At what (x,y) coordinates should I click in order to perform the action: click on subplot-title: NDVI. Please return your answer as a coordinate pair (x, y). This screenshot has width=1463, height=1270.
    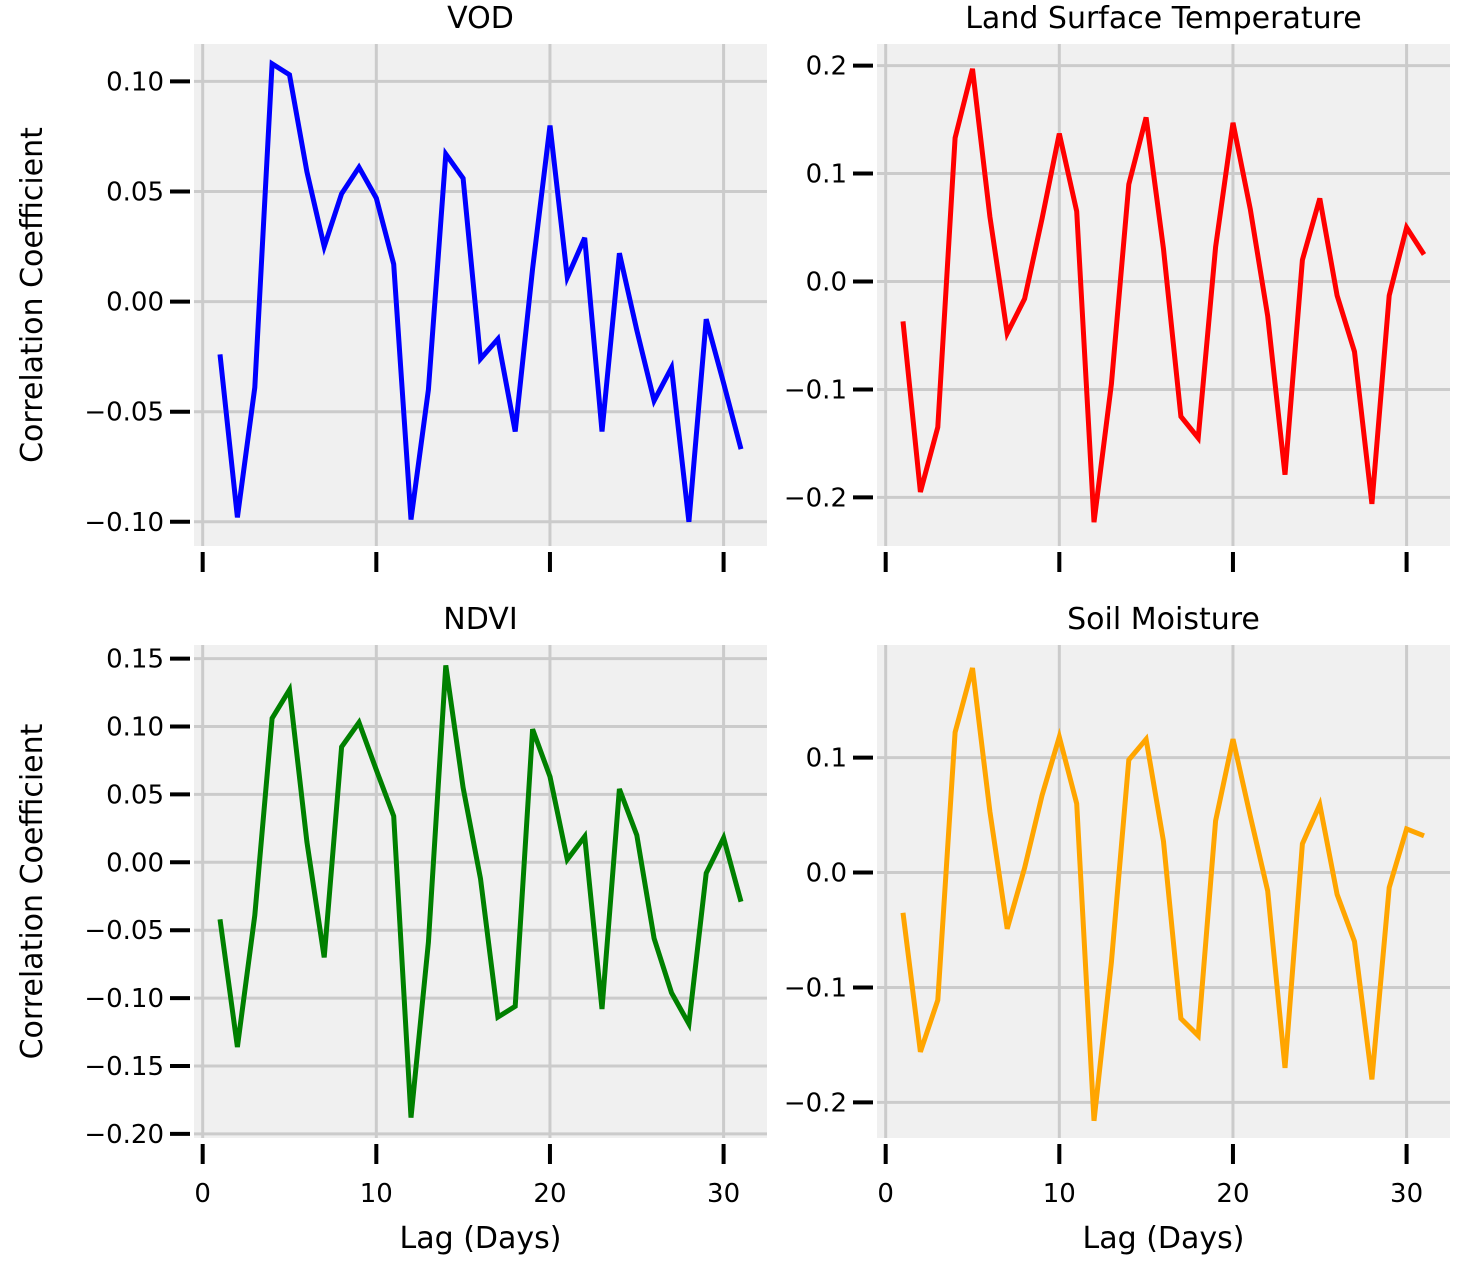
    Looking at the image, I should click on (480, 619).